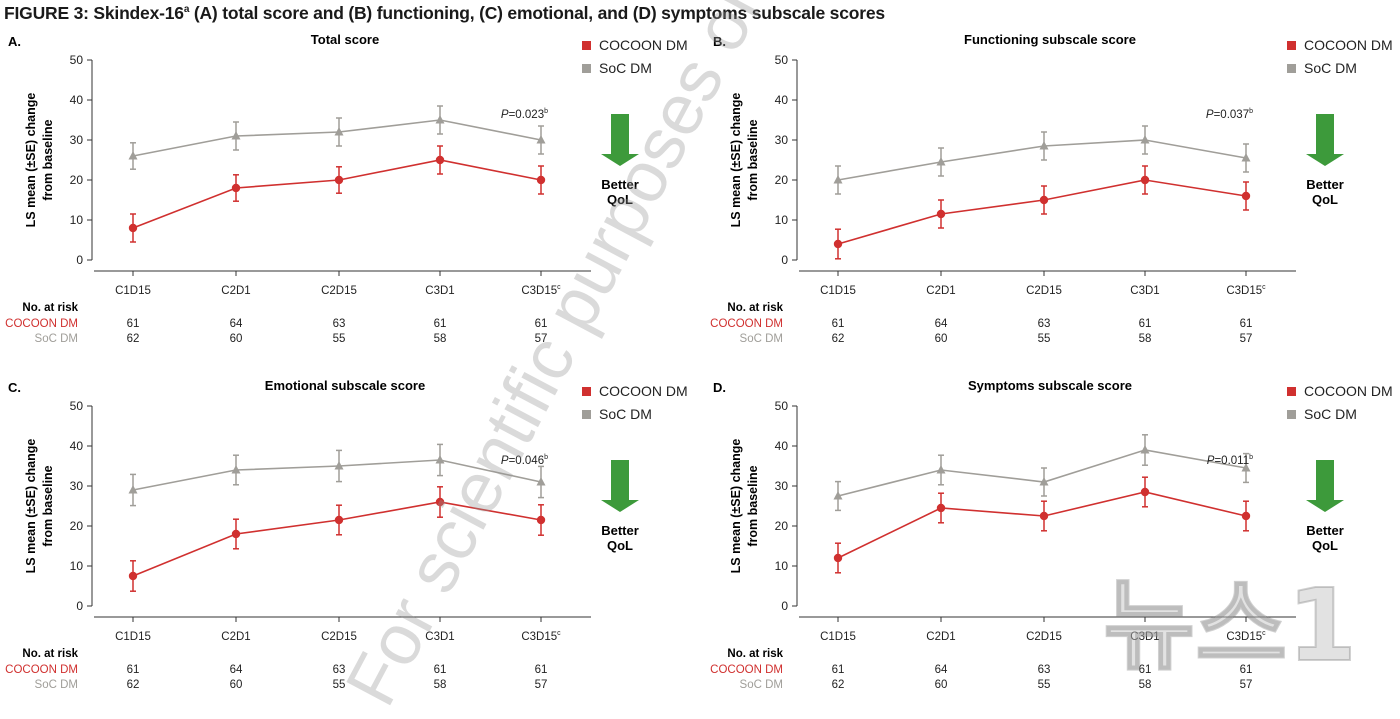 The image size is (1400, 719). What do you see at coordinates (337, 138) in the screenshot?
I see `series-line-soc` at bounding box center [337, 138].